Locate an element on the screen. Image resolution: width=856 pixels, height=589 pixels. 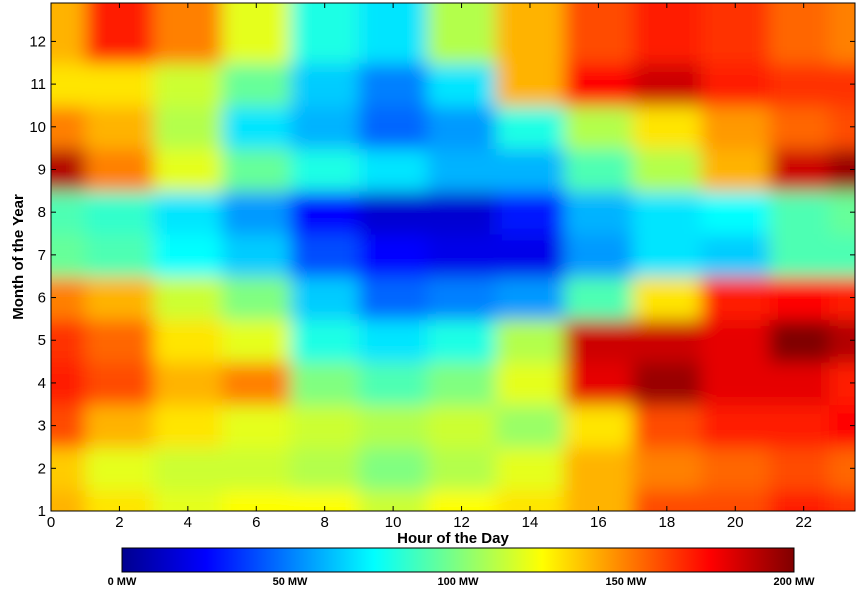
y-tick-label: 5 is located at coordinates (42, 340).